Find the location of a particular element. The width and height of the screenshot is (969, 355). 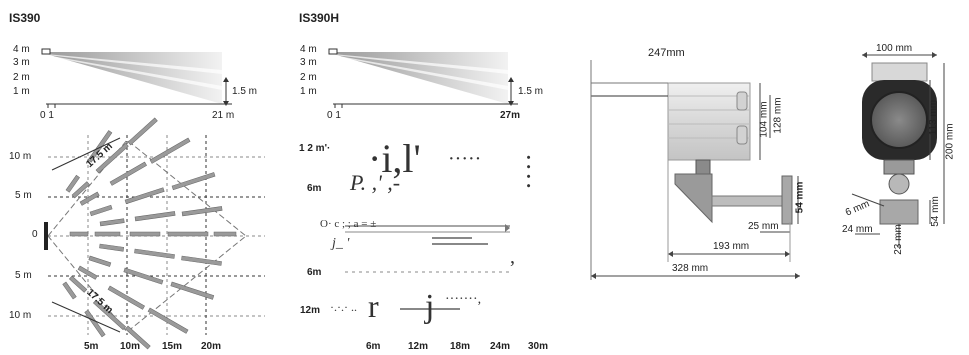

x-axis-label: 15m is located at coordinates (172, 346).